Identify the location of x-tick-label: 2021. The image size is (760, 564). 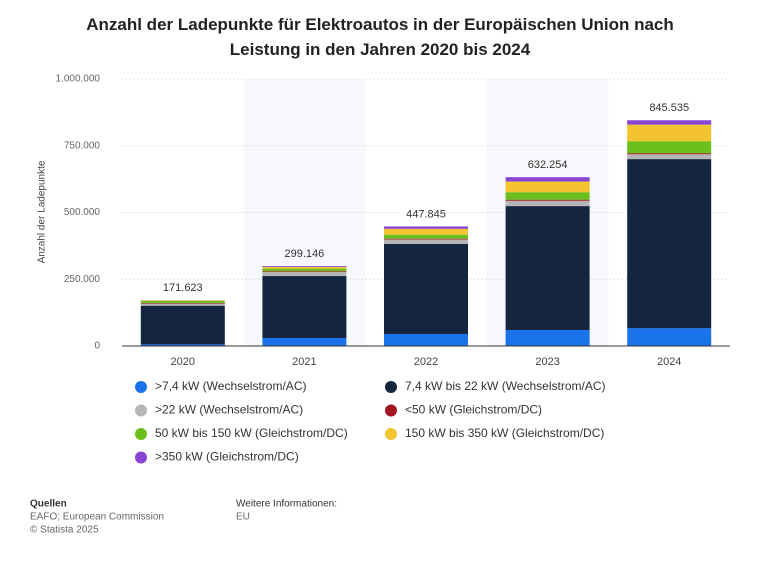
(304, 362).